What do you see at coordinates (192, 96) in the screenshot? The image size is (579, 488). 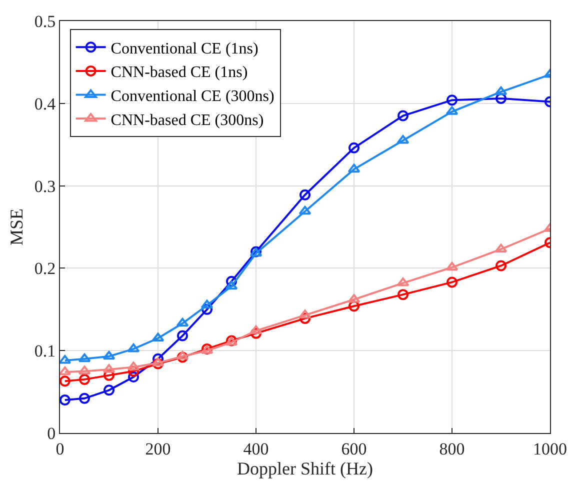 I see `legend-label: Conventional CE (300ns)` at bounding box center [192, 96].